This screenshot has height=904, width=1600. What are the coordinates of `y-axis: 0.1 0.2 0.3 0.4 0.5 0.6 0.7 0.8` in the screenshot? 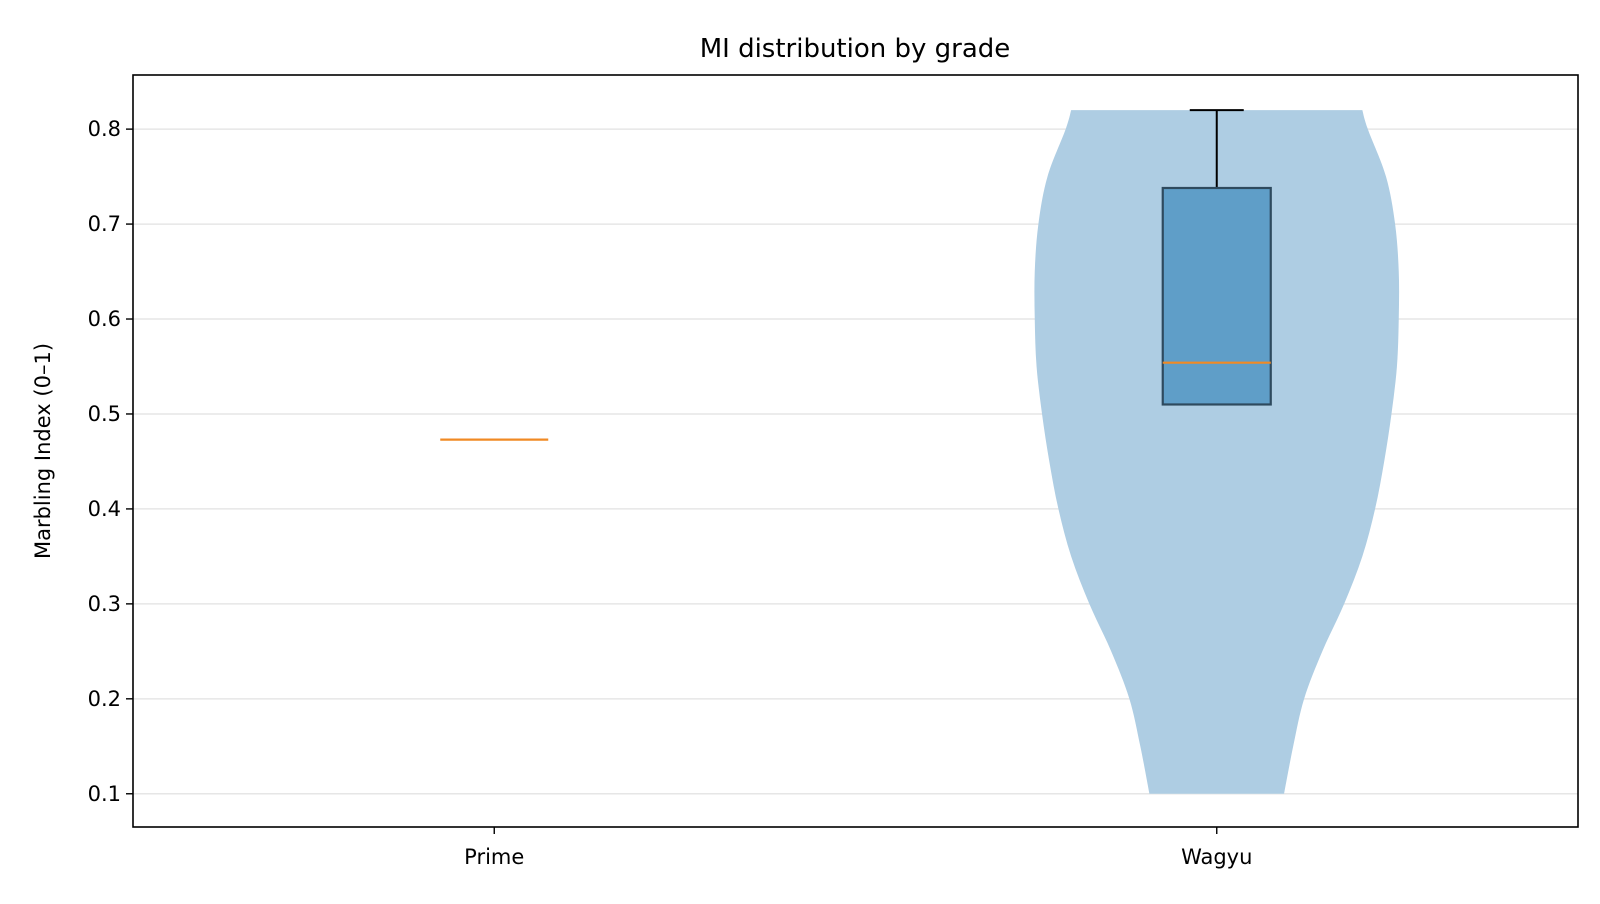 It's located at (110, 461).